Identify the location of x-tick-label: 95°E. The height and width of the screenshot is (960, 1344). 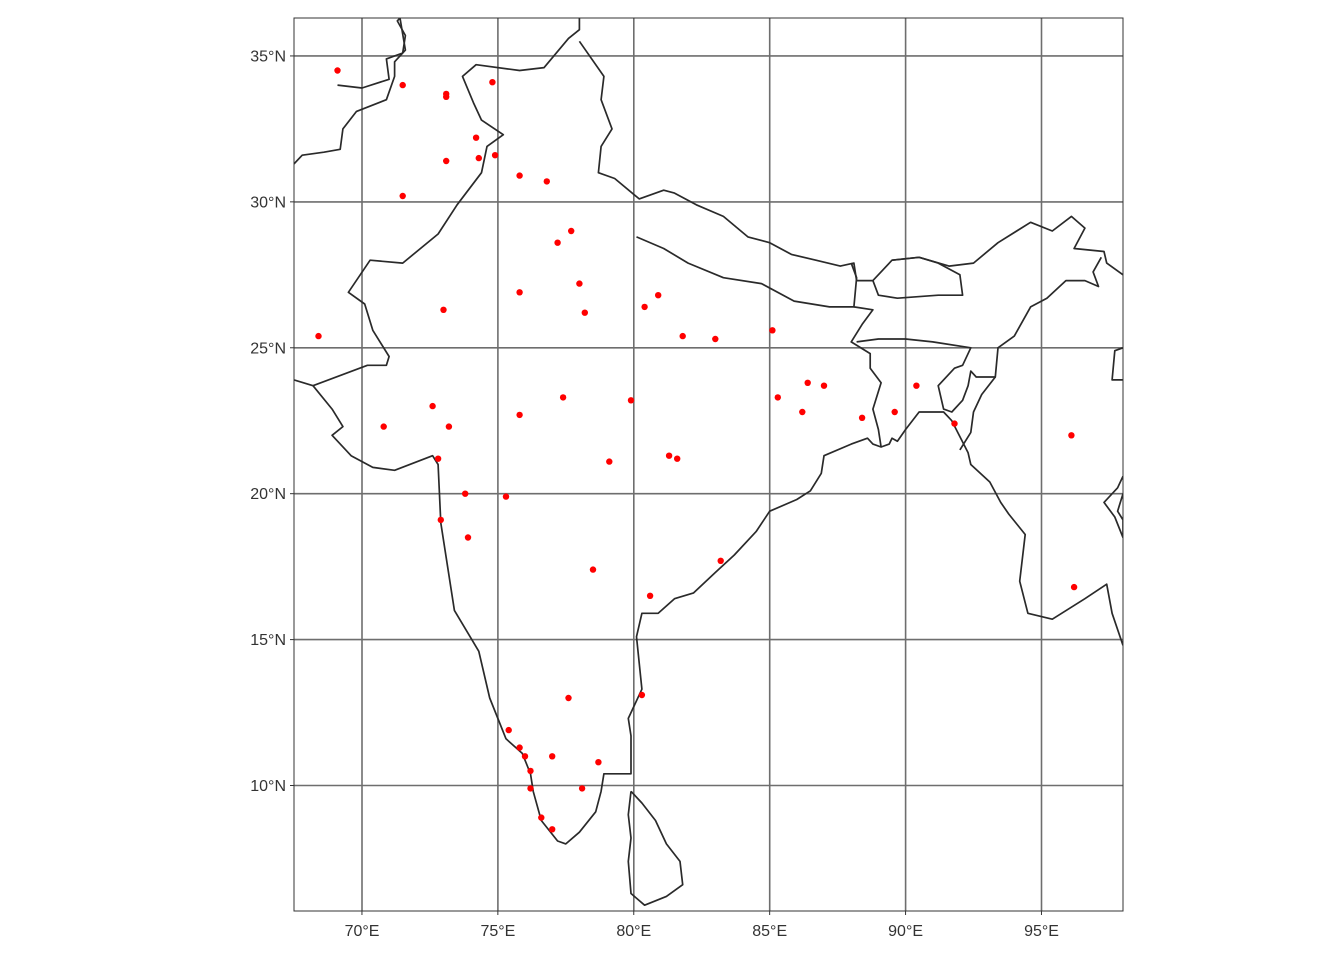
(1041, 931).